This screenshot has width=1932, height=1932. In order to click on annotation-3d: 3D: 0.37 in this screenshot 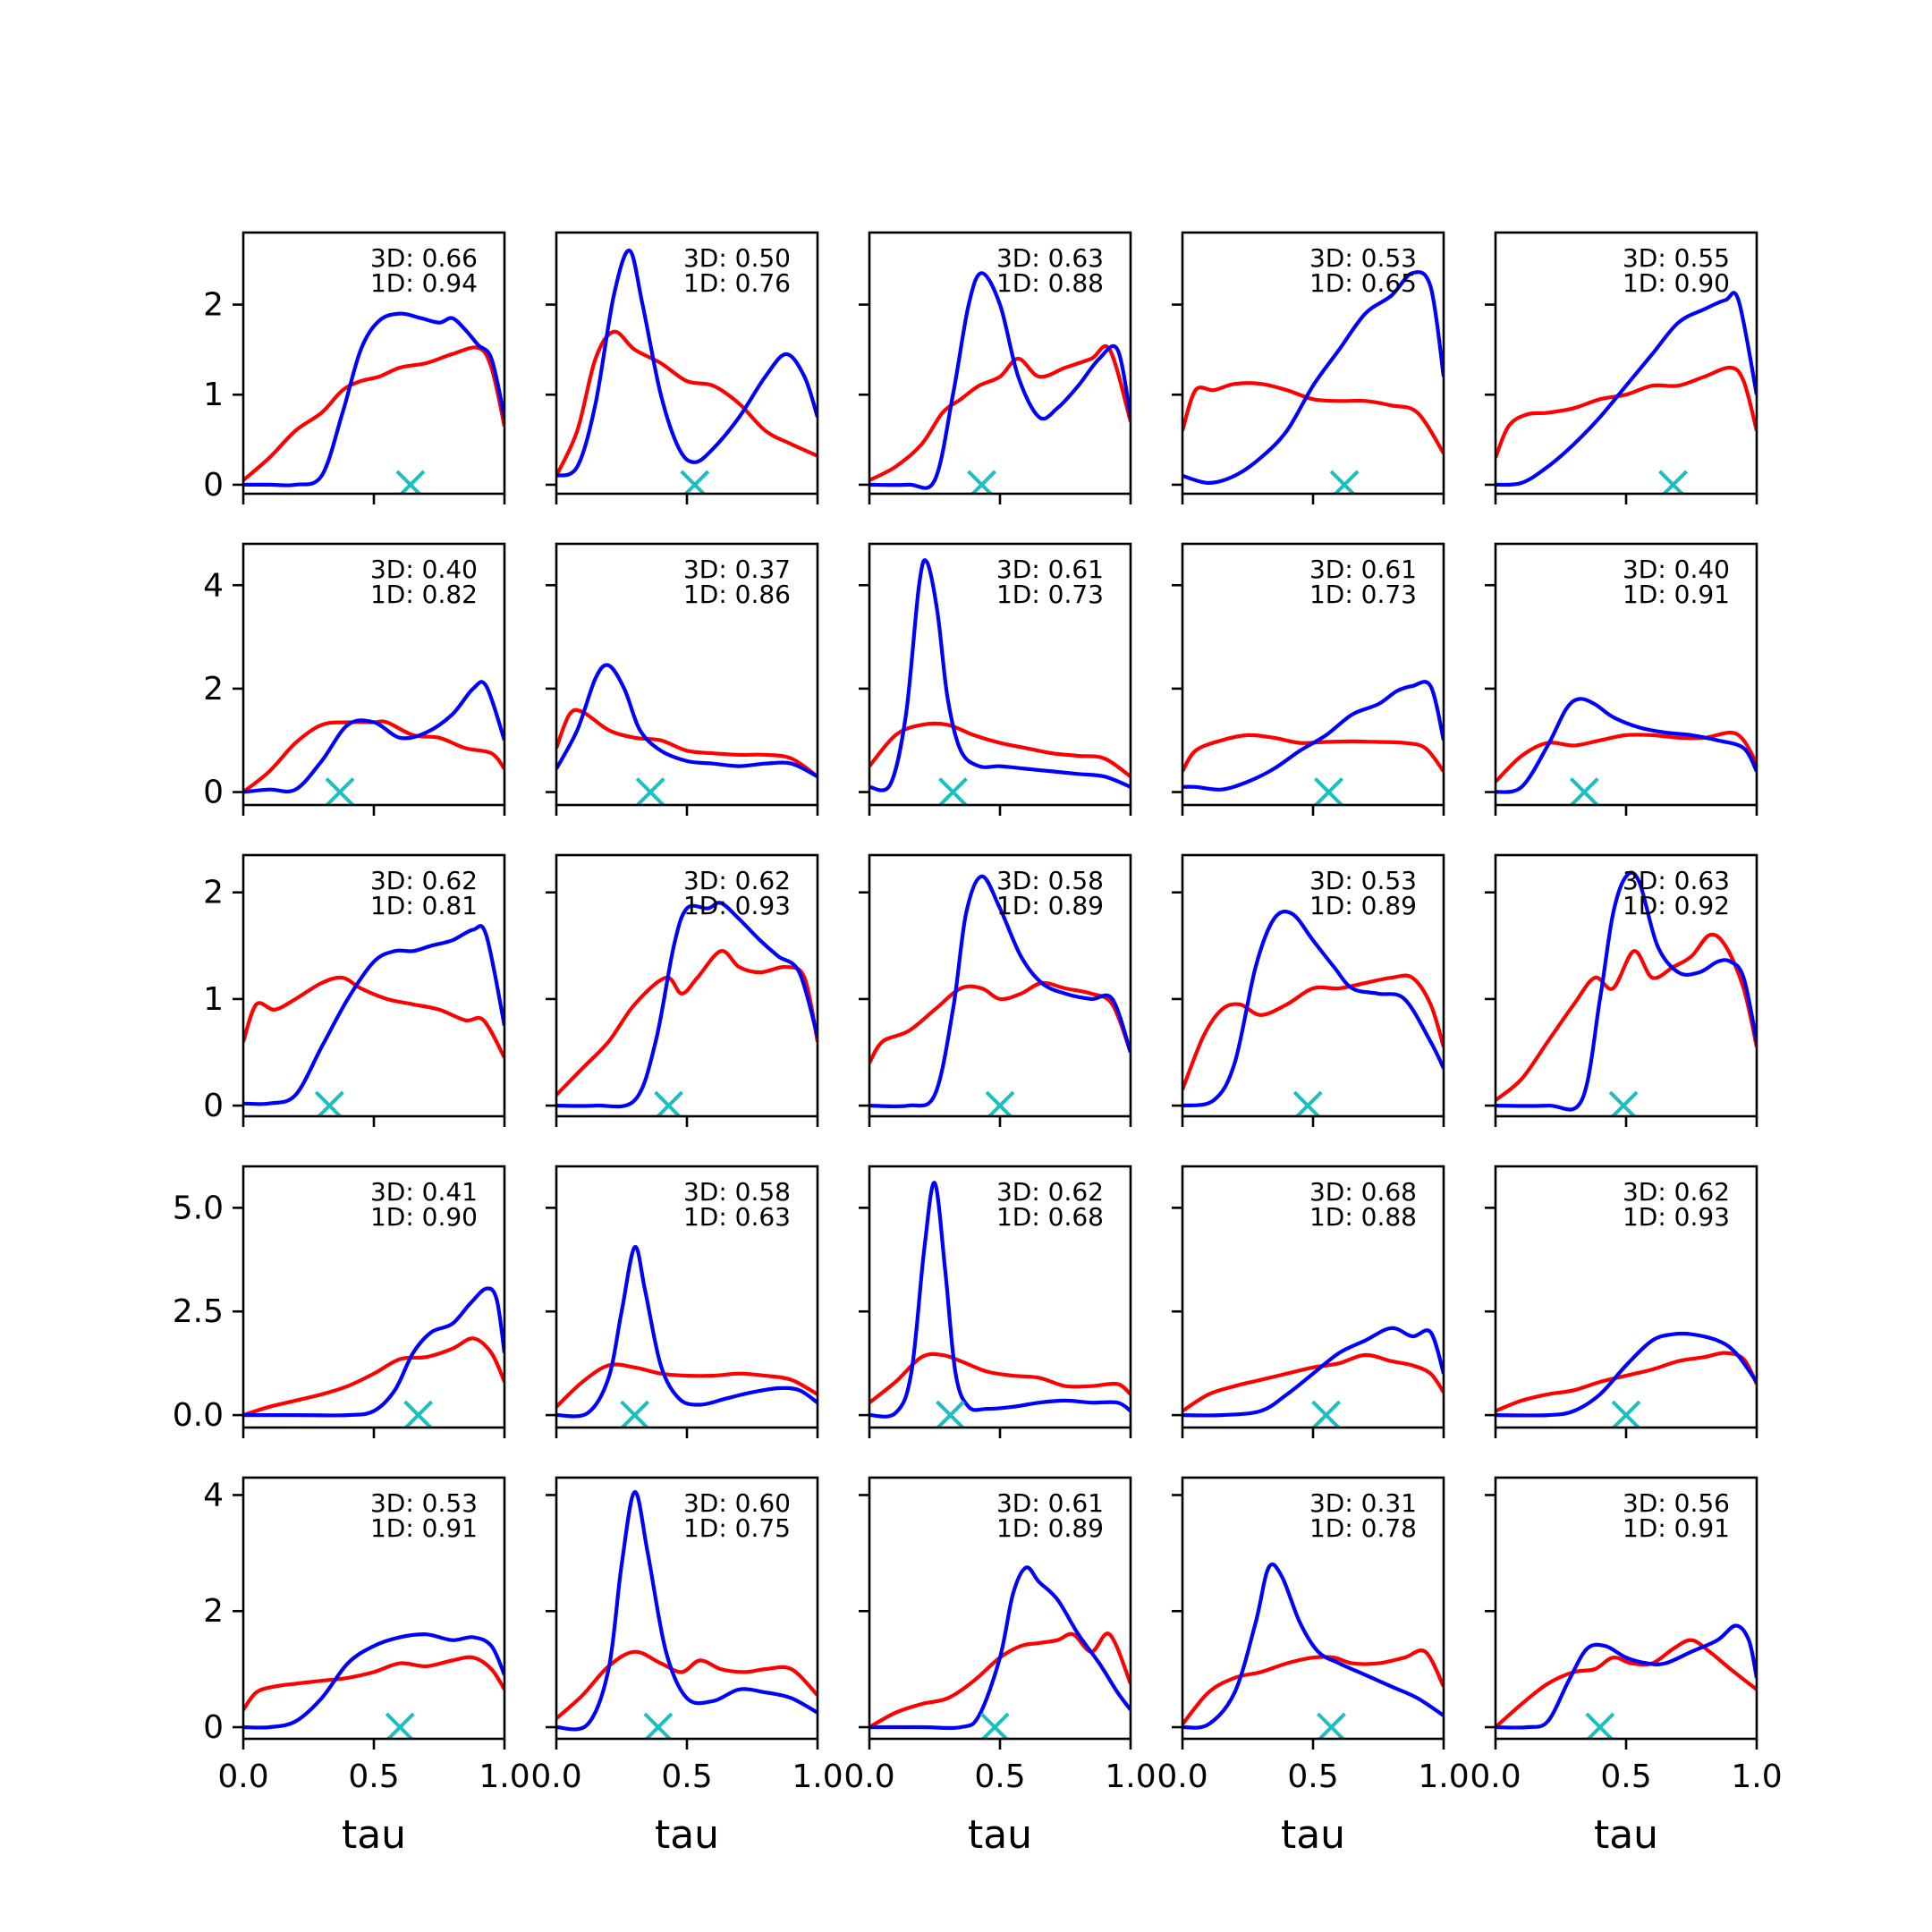, I will do `click(737, 569)`.